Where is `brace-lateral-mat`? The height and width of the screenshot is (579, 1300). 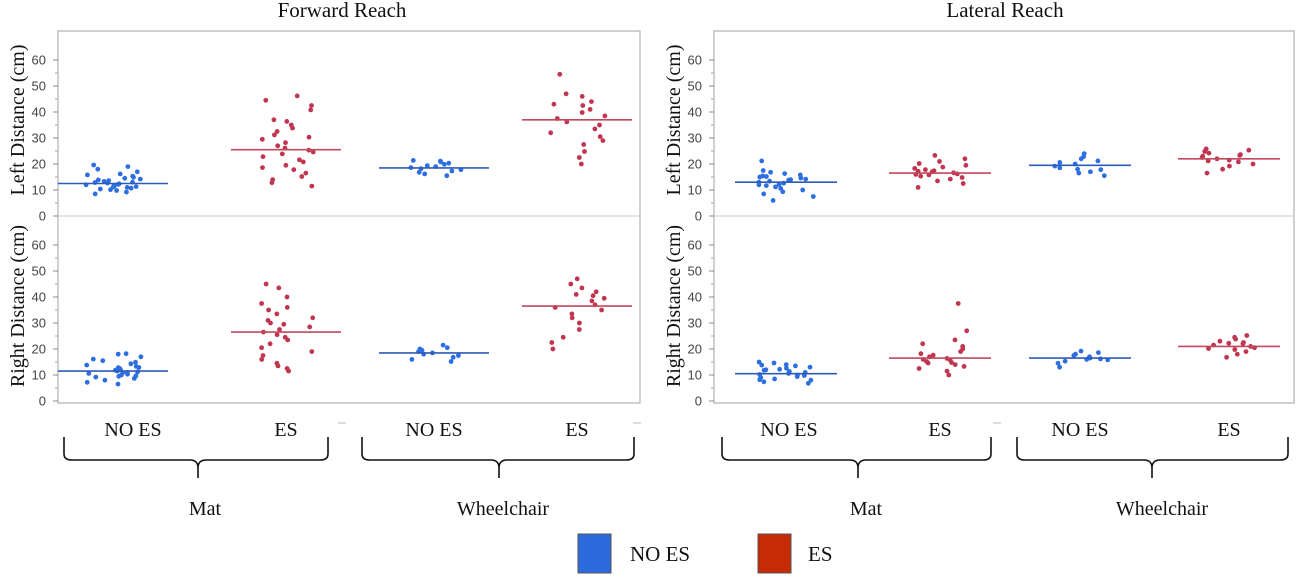 brace-lateral-mat is located at coordinates (856, 457).